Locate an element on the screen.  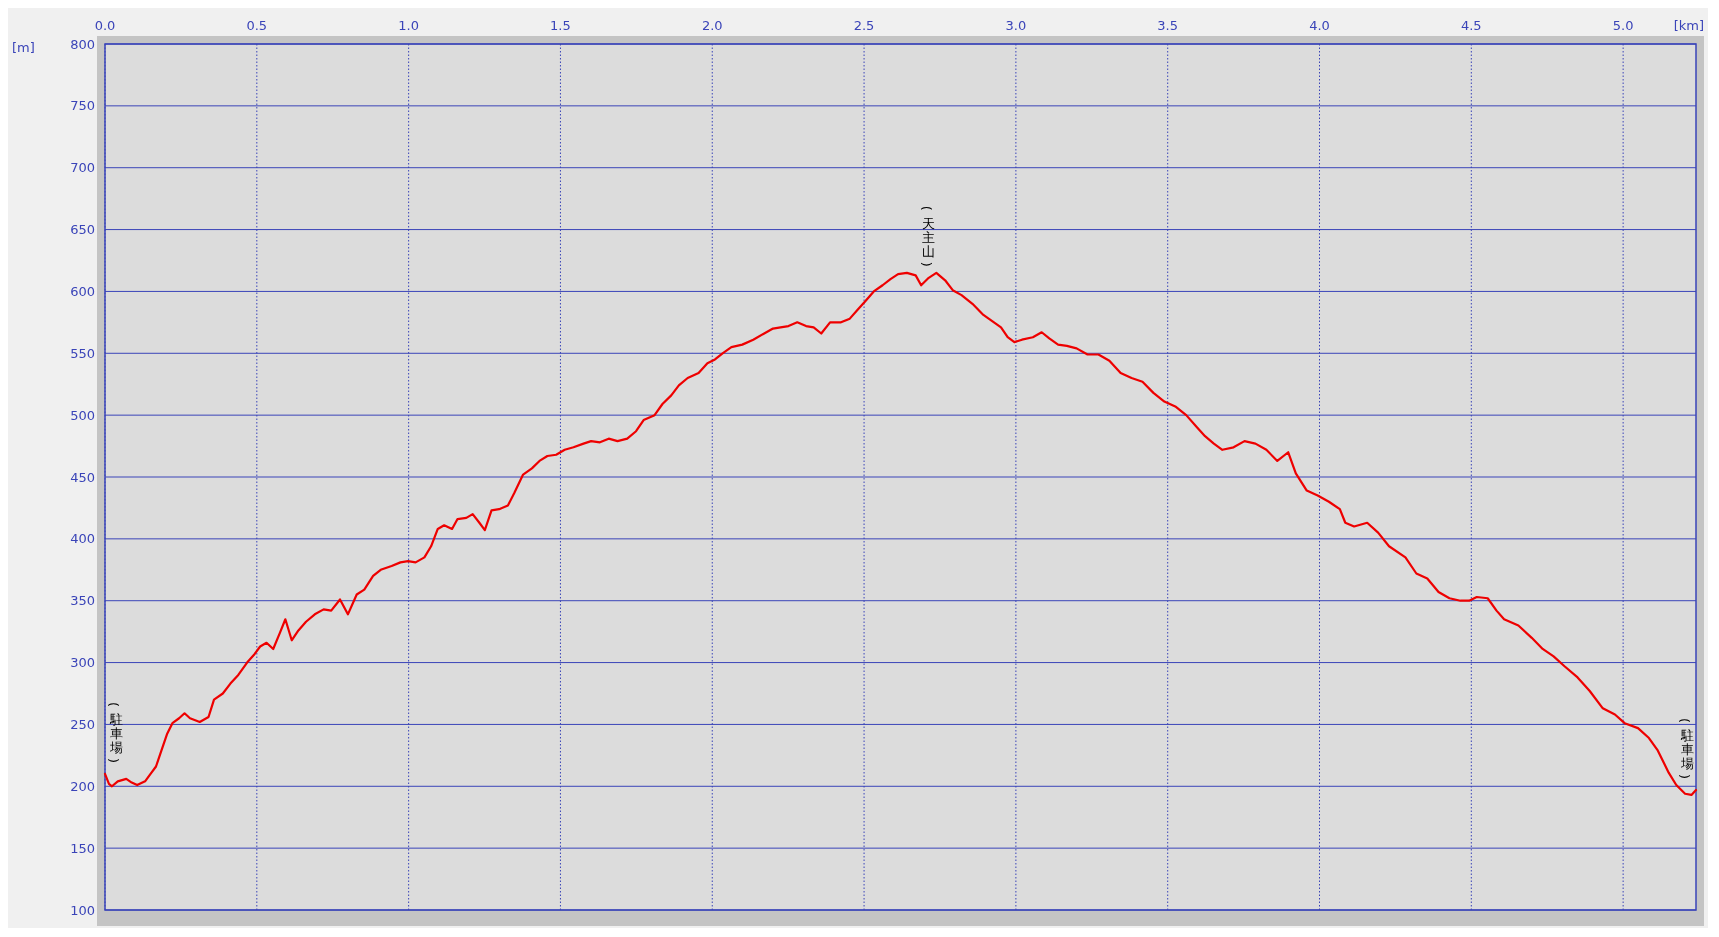
x-tick-label: 3.5 is located at coordinates (1168, 25).